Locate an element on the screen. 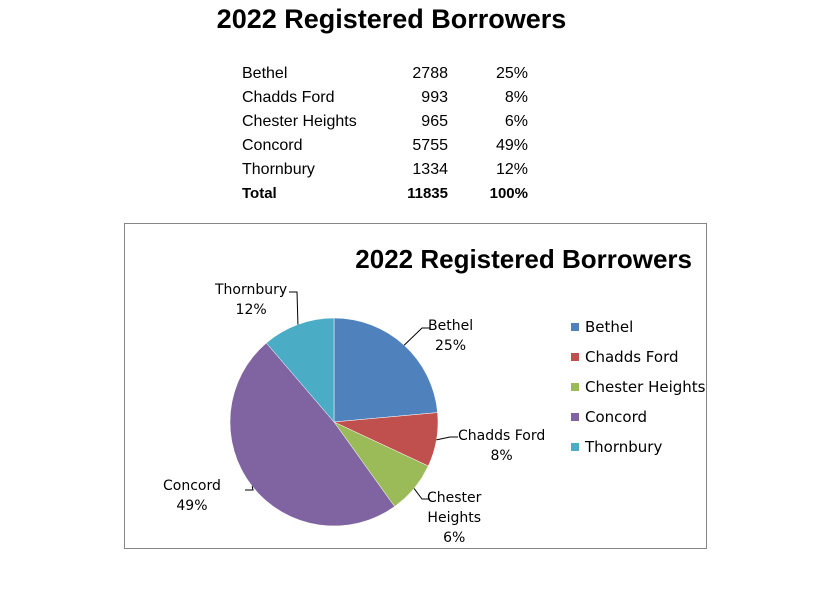  data-label-chadds-ford: Chadds Ford 8% is located at coordinates (501, 446).